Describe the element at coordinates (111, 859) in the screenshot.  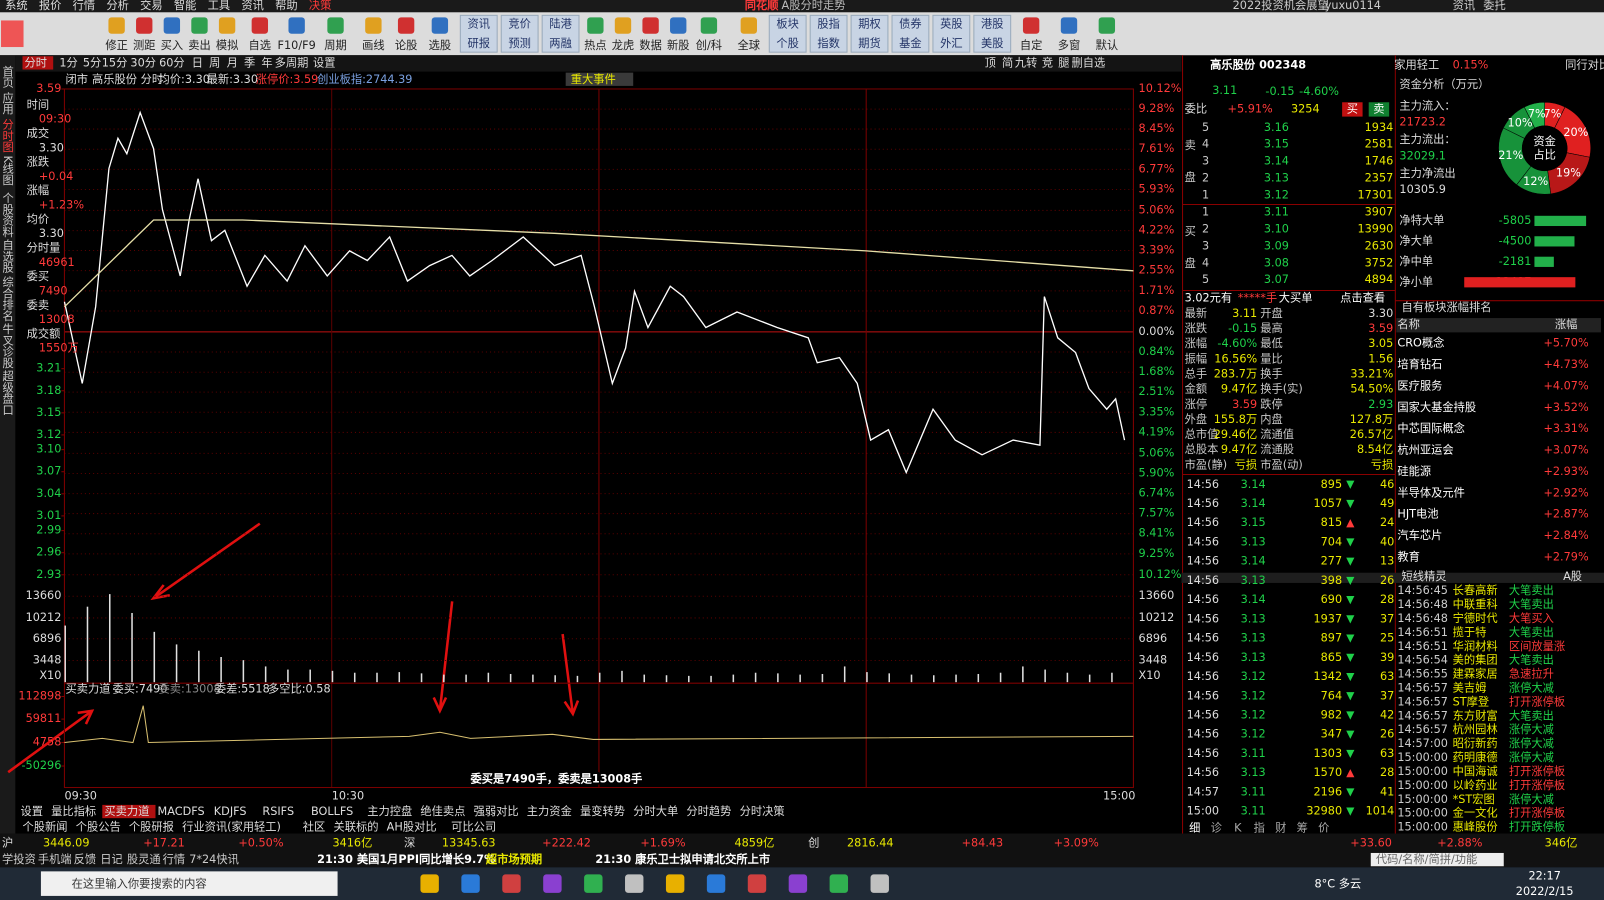
I see `status-link: 日记` at that location.